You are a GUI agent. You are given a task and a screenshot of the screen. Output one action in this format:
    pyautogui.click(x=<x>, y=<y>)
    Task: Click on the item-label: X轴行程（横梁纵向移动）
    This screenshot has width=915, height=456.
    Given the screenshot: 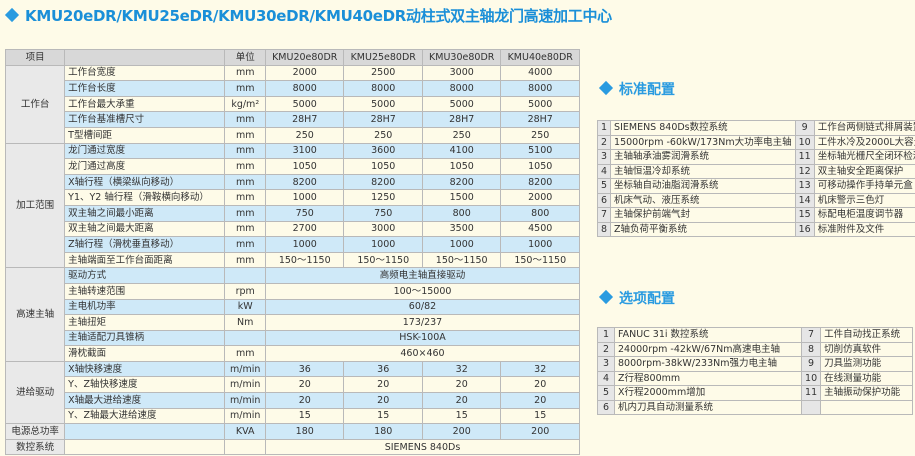 What is the action you would take?
    pyautogui.click(x=145, y=182)
    